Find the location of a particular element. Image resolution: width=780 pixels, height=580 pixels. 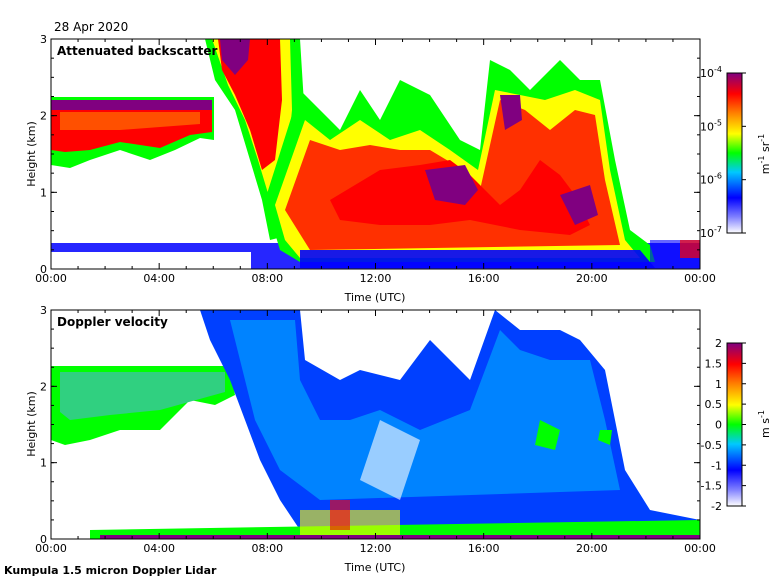

backscatter-colorbar is located at coordinates (734, 153).